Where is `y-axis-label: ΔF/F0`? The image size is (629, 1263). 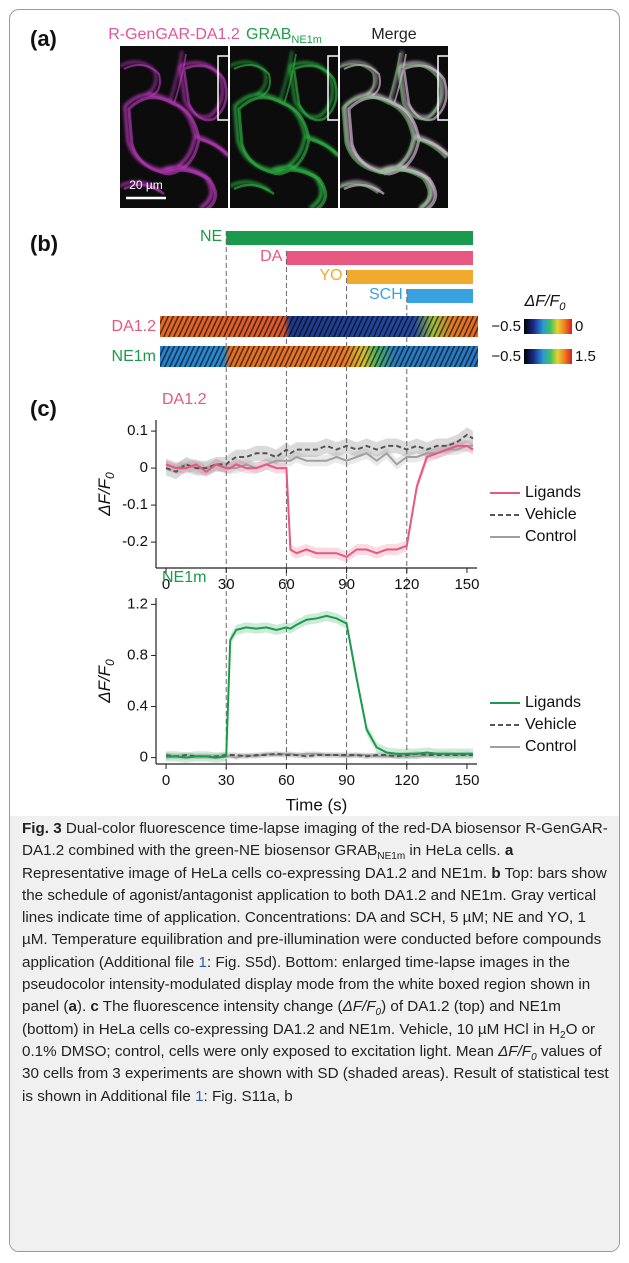
y-axis-label: ΔF/F0 is located at coordinates (106, 494).